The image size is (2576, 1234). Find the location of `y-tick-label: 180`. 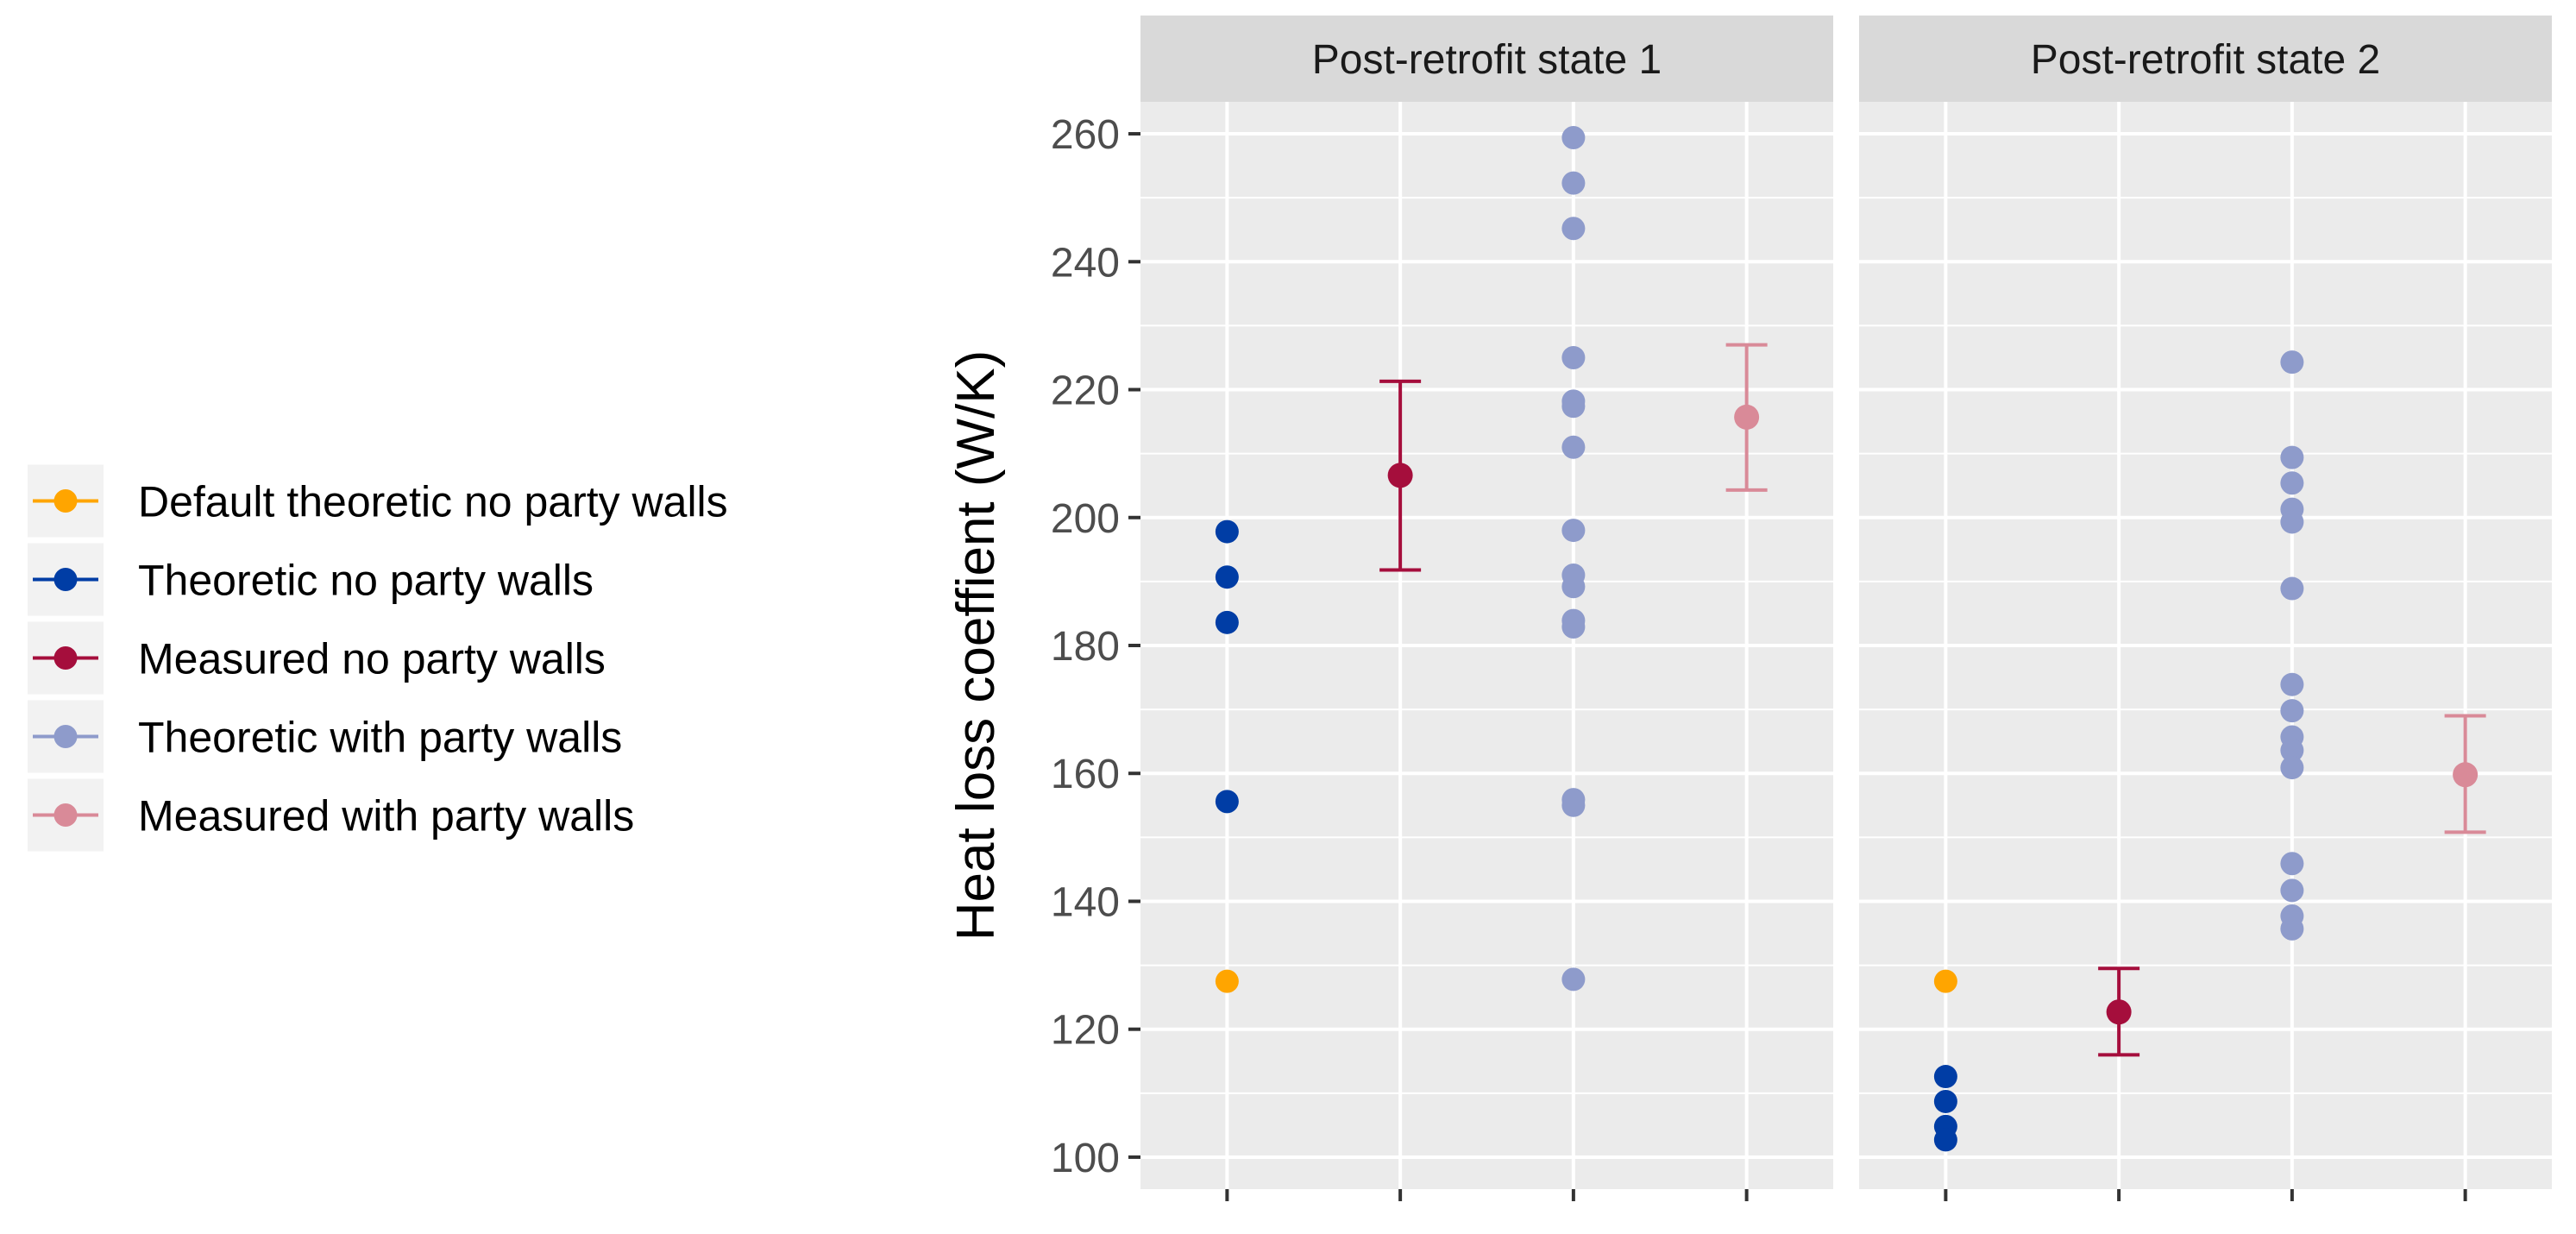

y-tick-label: 180 is located at coordinates (1085, 647).